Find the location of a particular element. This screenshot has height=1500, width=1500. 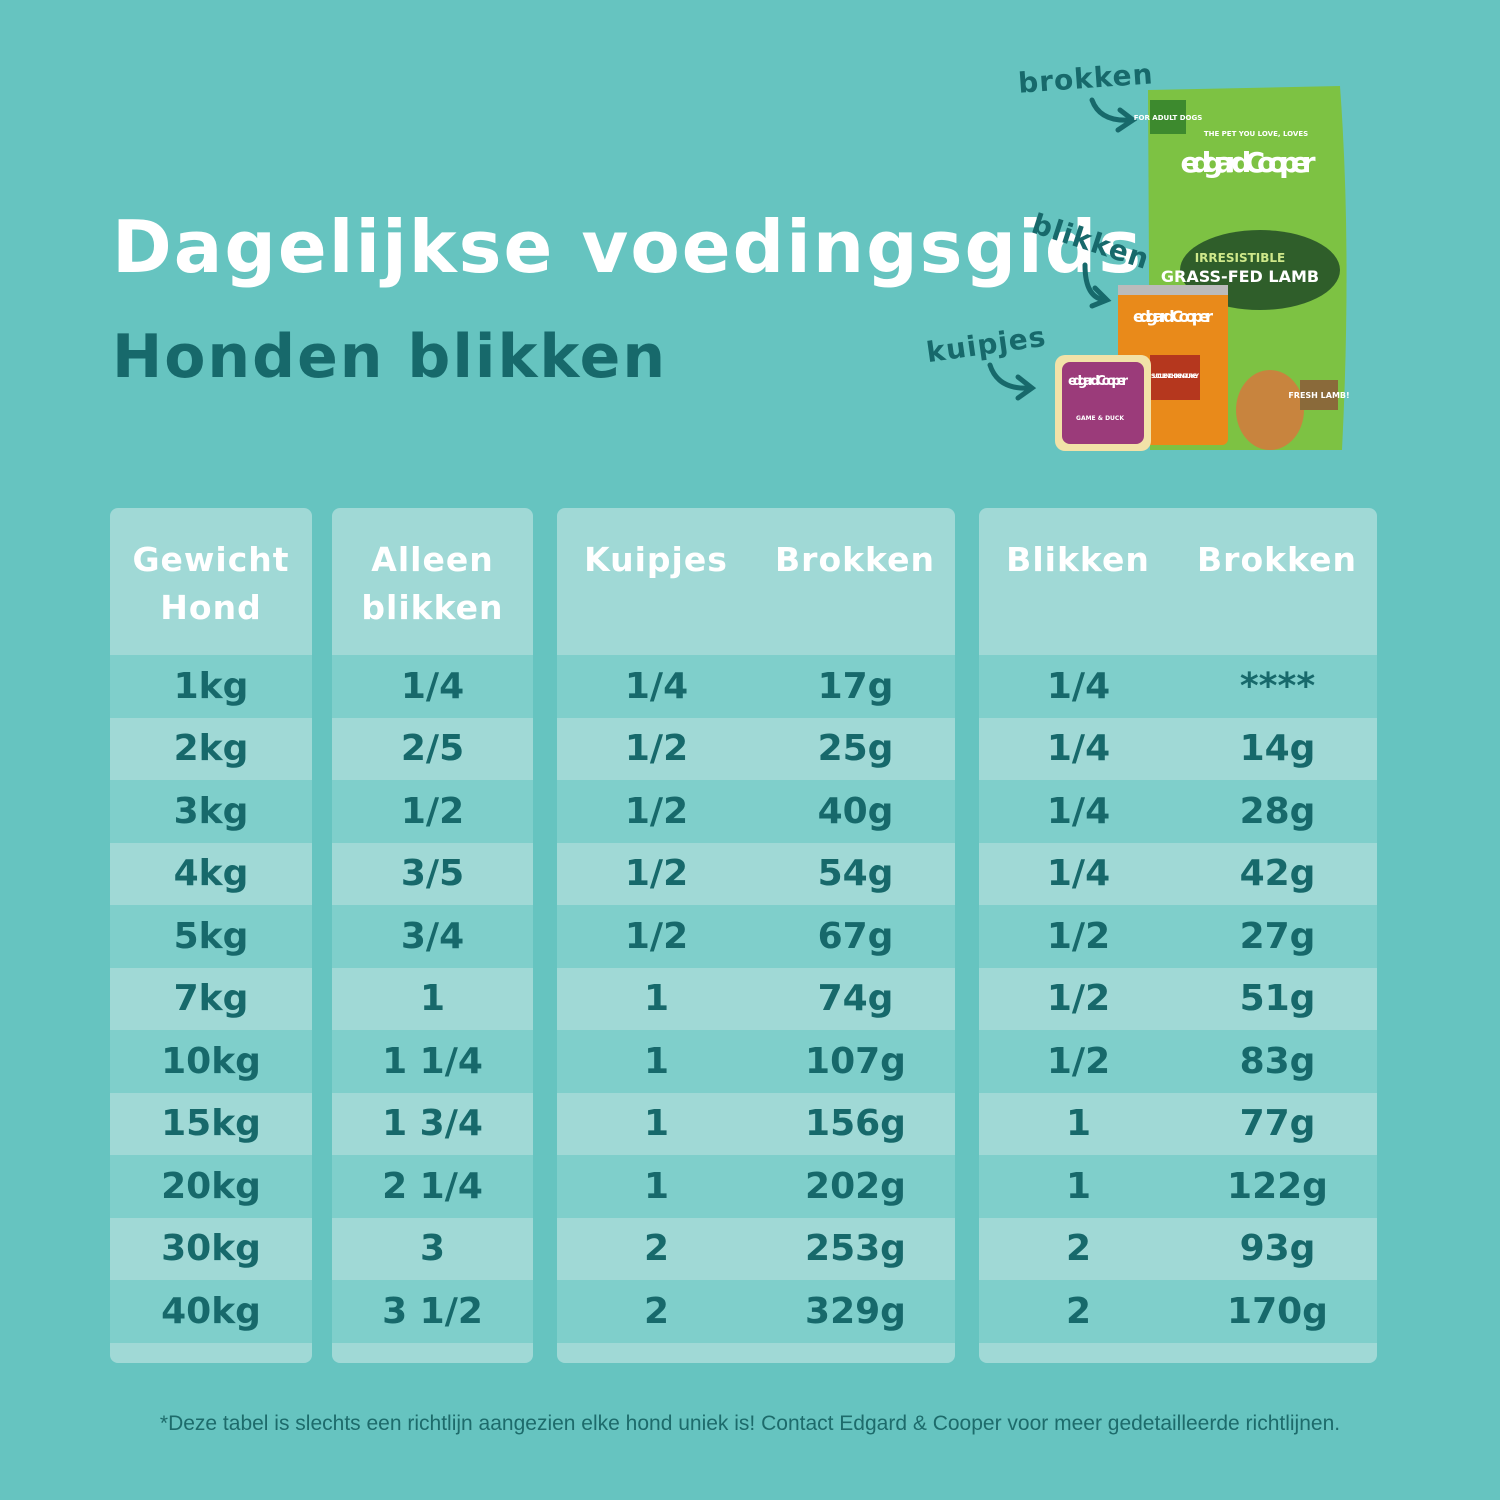

table-row: 2 93g is located at coordinates (1178, 1249).